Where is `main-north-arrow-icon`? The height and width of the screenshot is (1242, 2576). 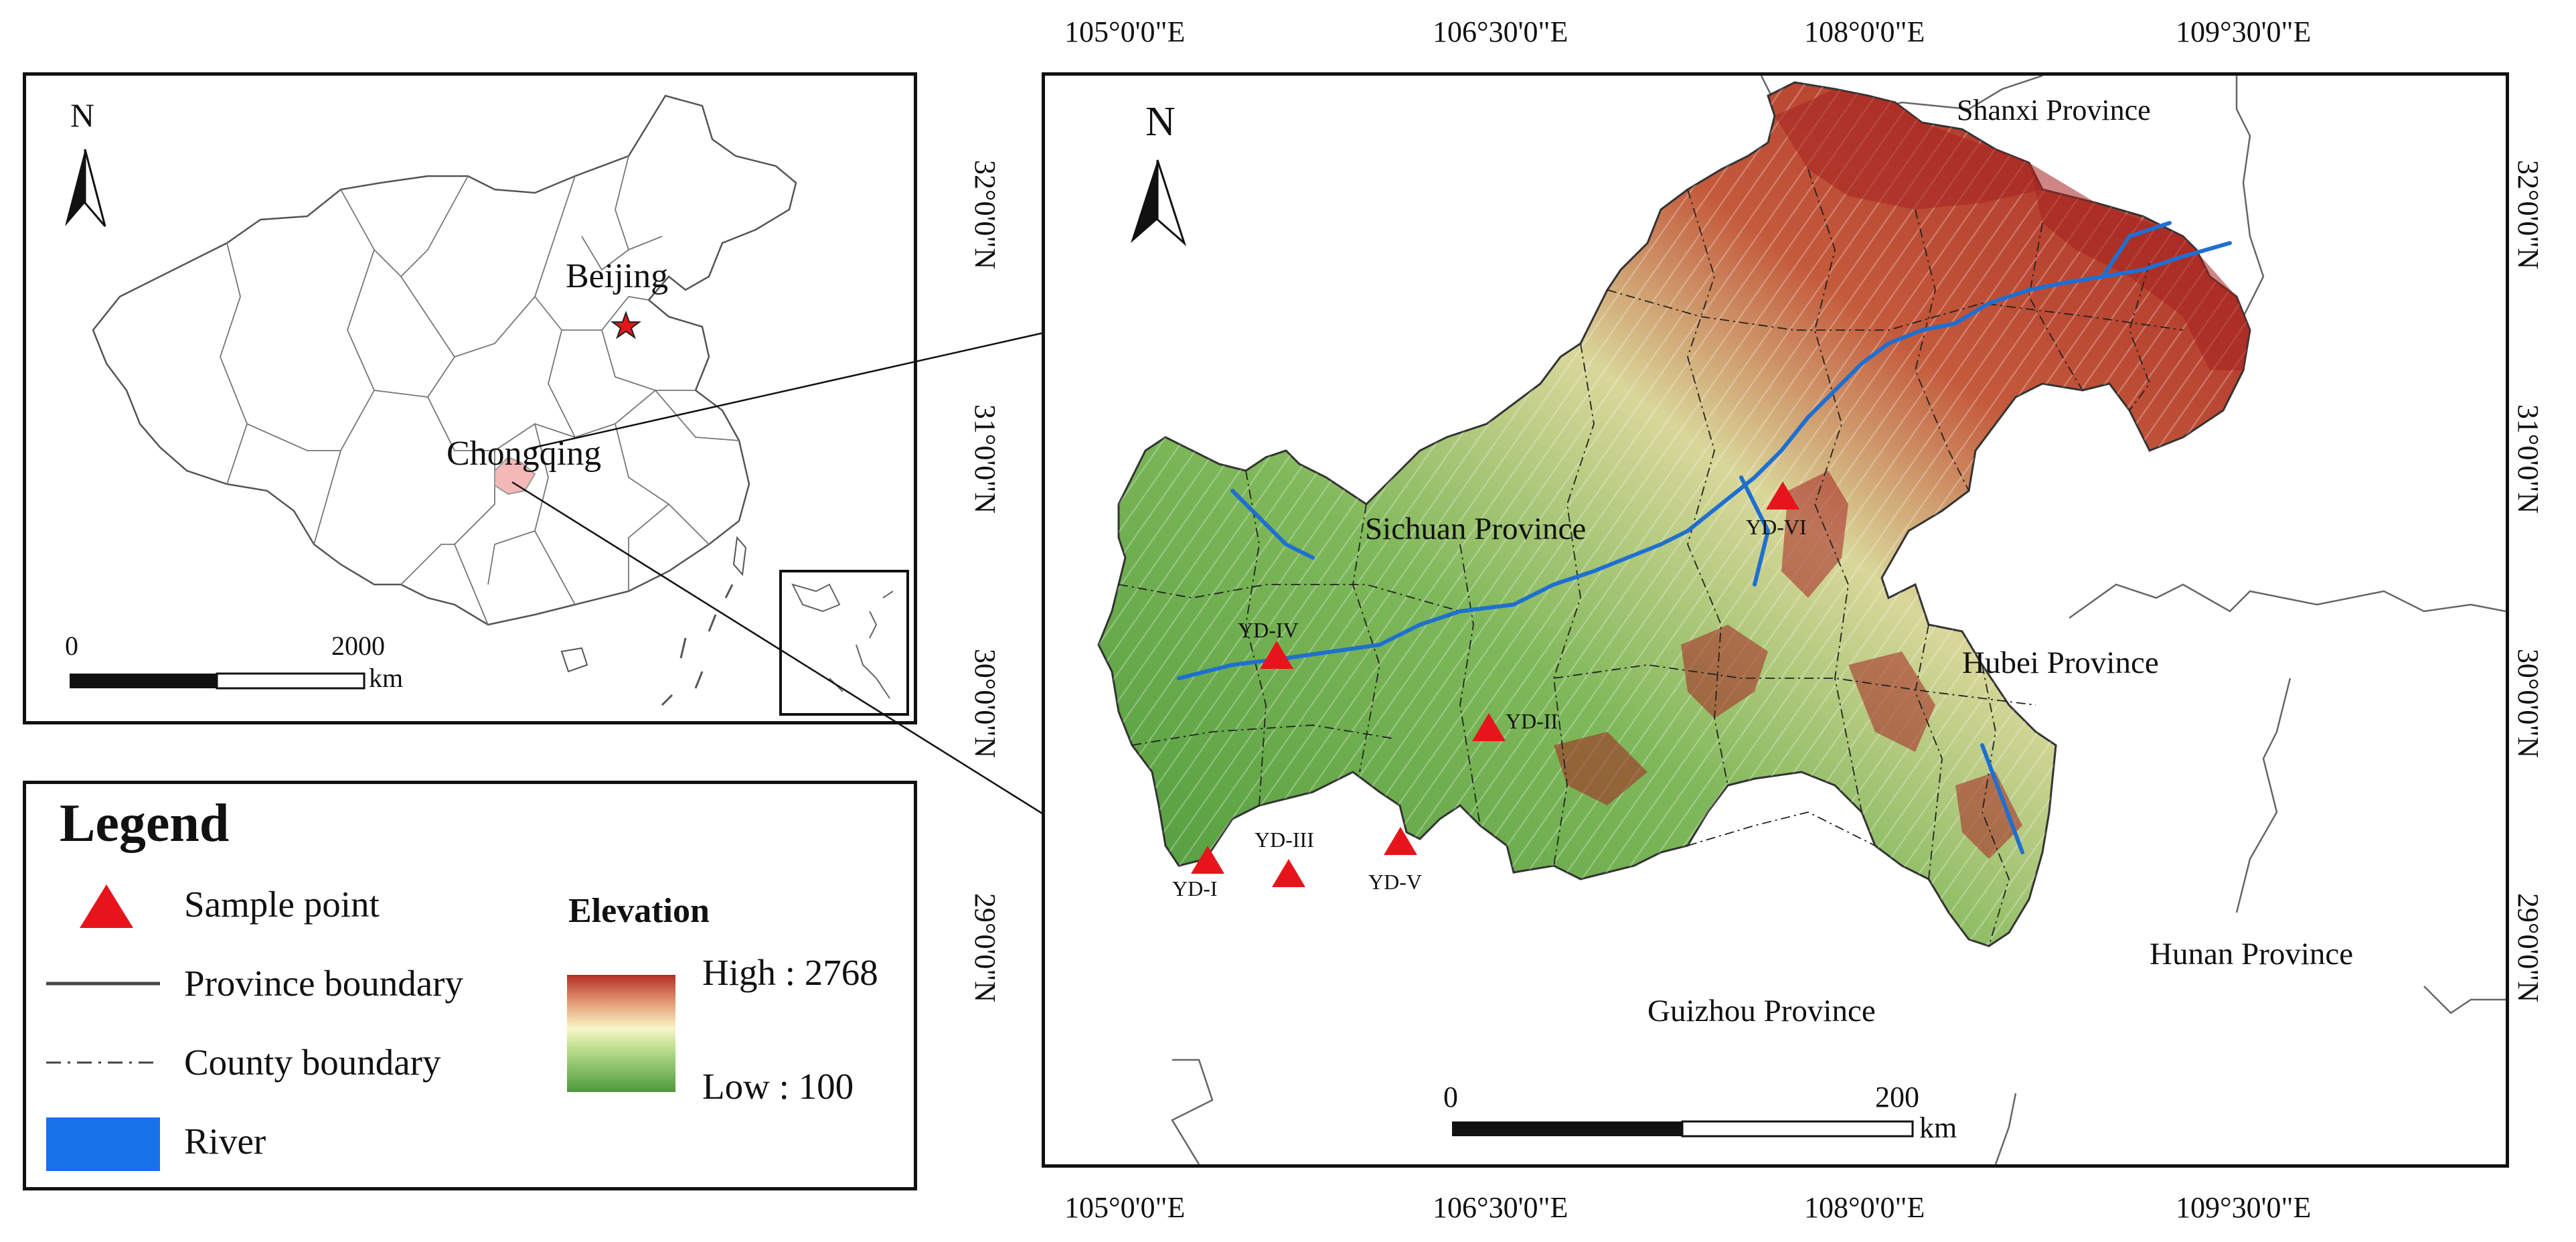
main-north-arrow-icon is located at coordinates (1159, 202).